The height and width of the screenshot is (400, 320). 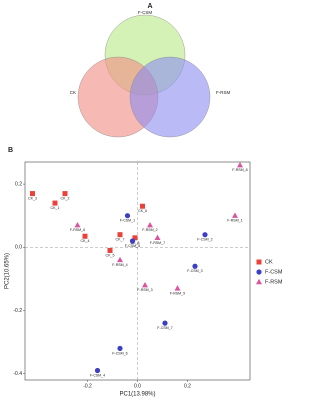 What do you see at coordinates (170, 97) in the screenshot?
I see `venn-circle` at bounding box center [170, 97].